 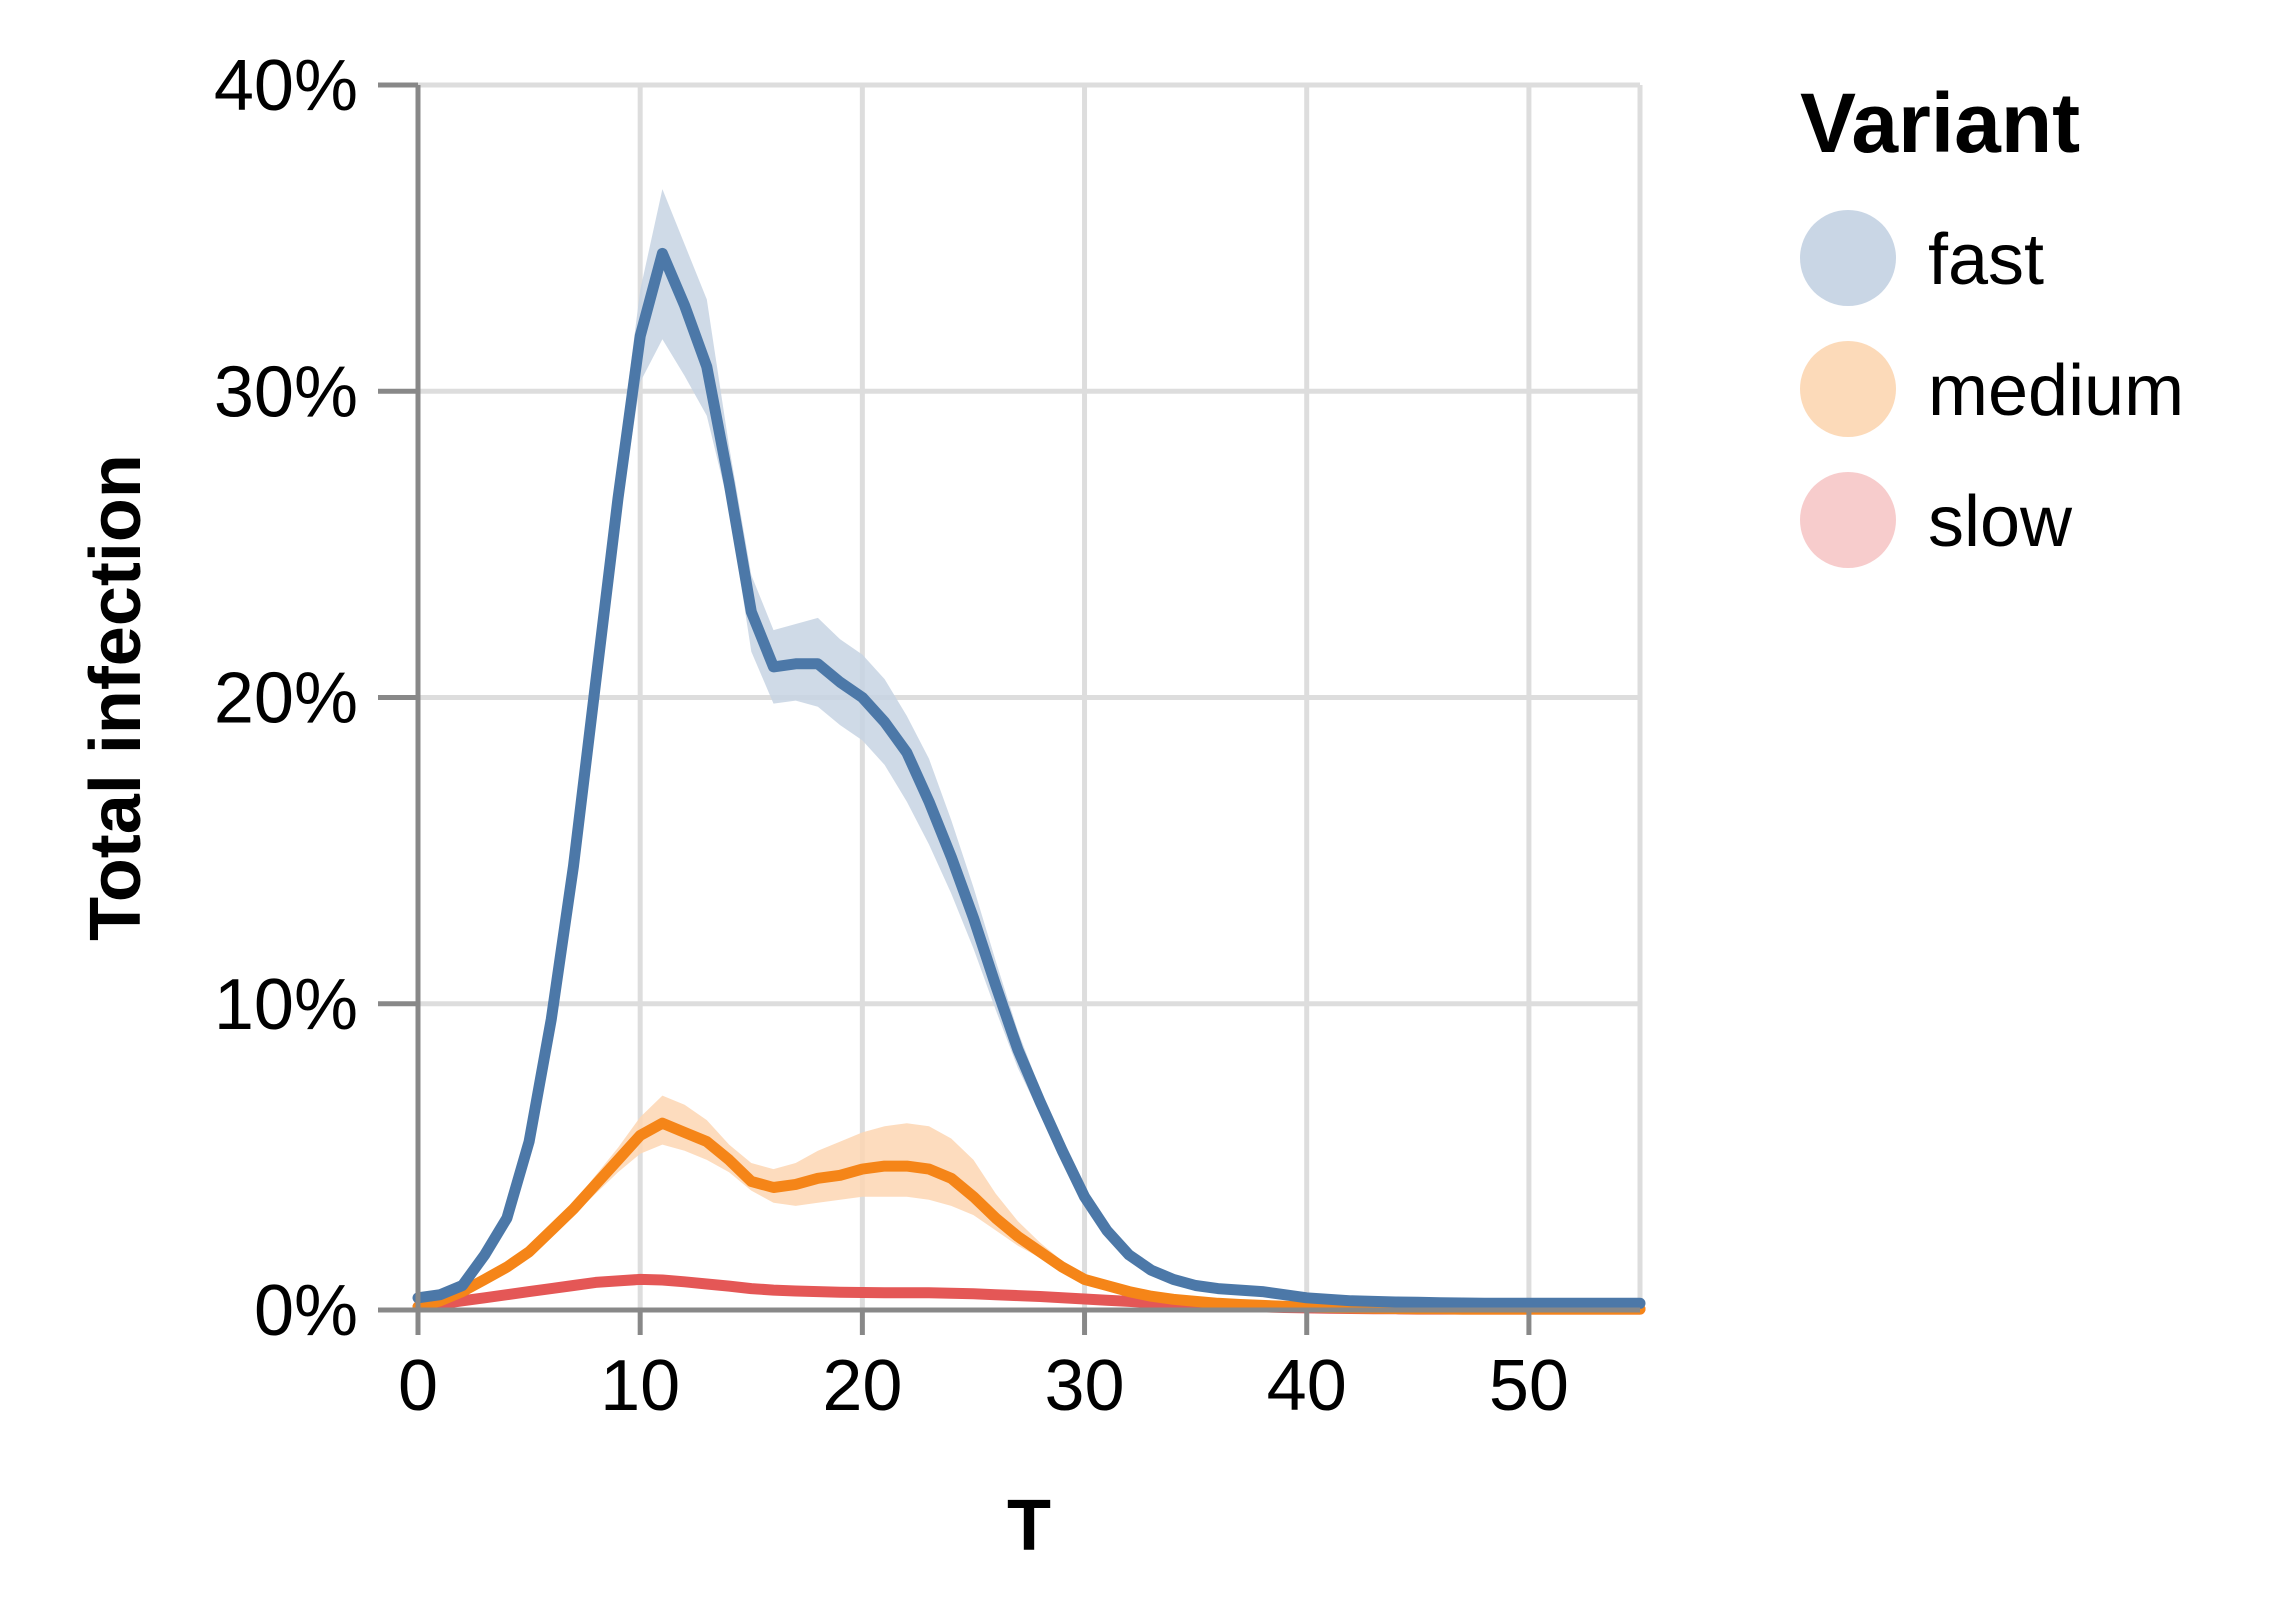 I want to click on legend-title: Variant, so click(x=1940, y=123).